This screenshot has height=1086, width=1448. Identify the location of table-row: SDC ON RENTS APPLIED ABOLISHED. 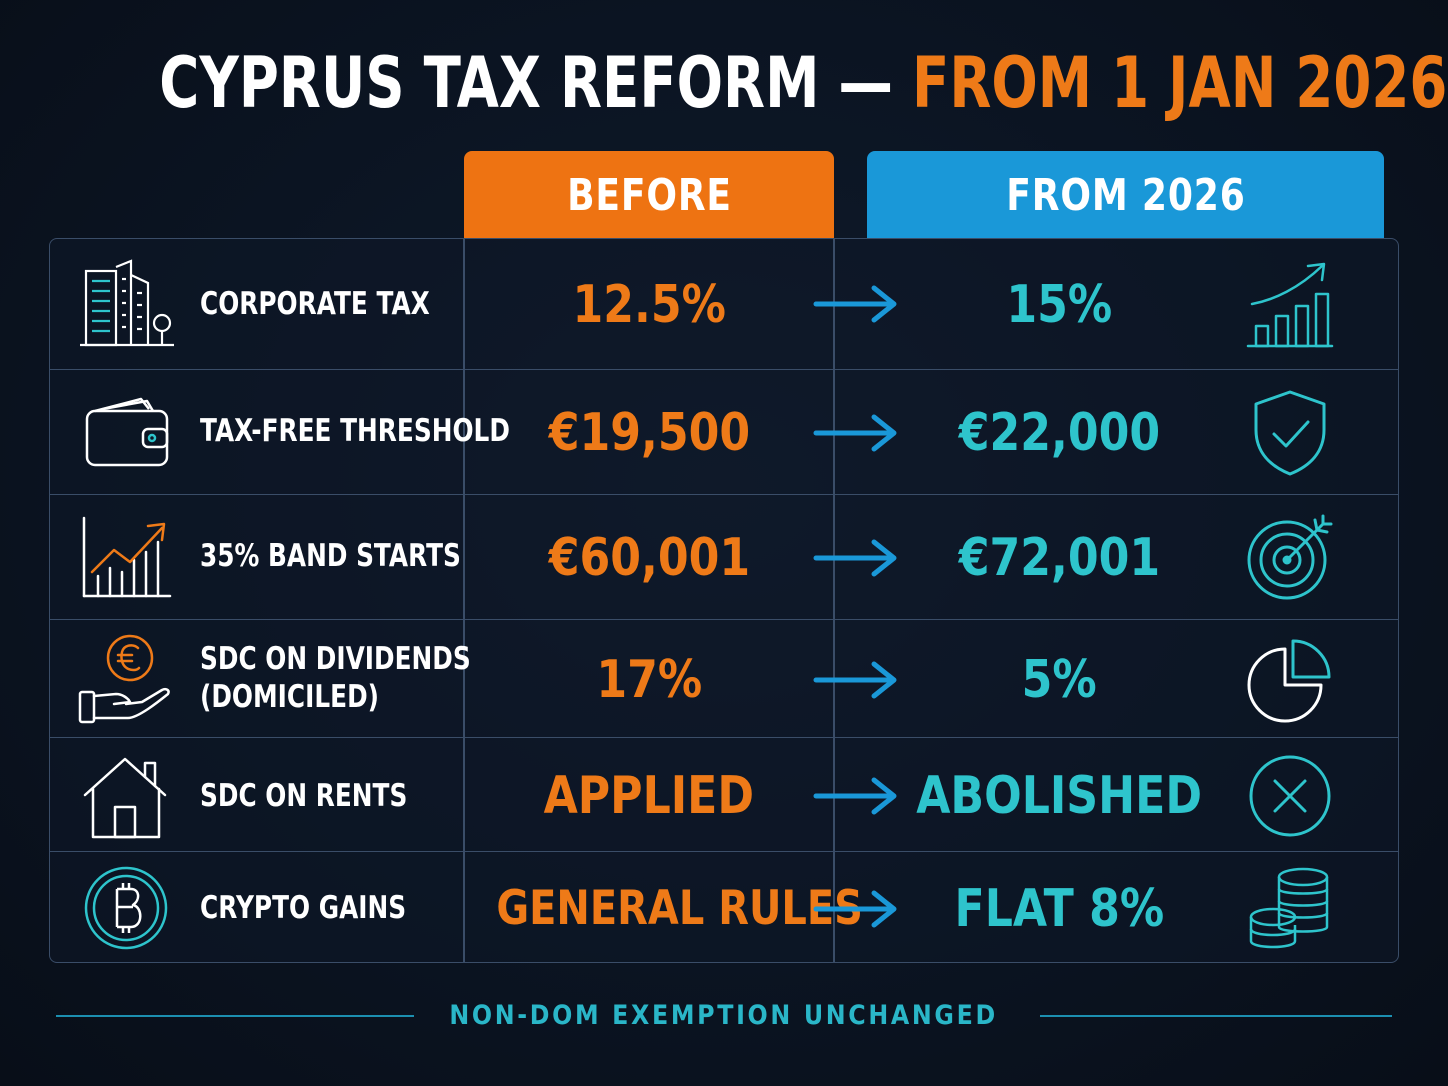
(724, 794).